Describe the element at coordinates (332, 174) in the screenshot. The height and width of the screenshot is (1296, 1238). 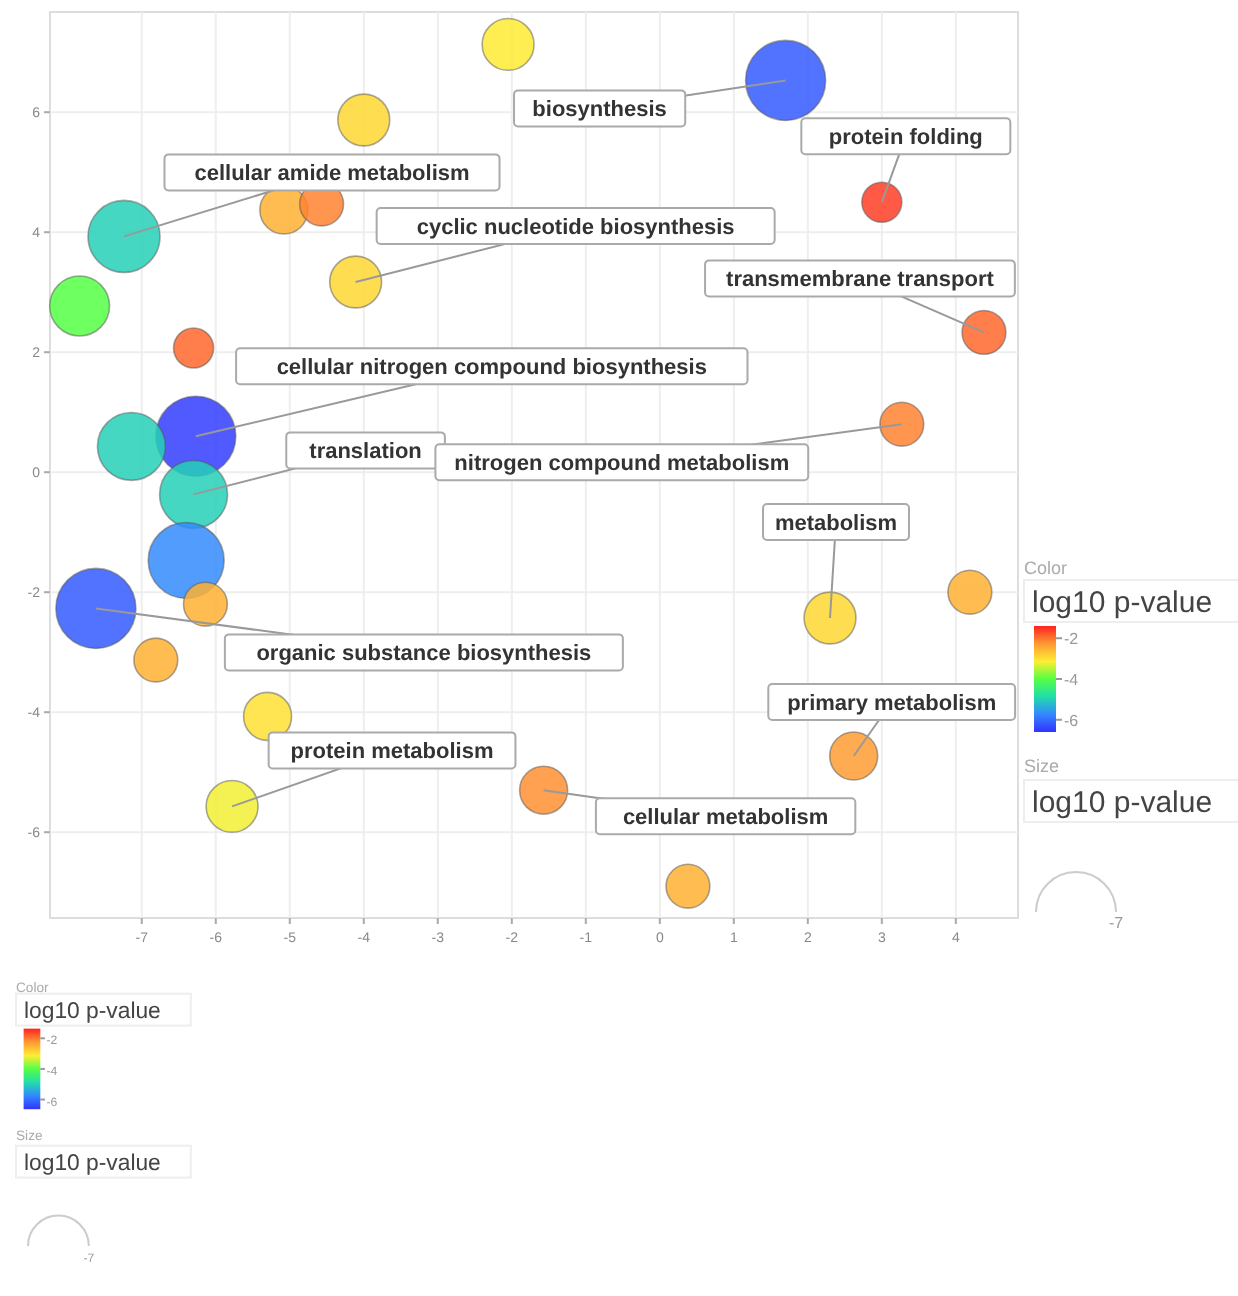
I see `annotation: cellular amide metabolism` at that location.